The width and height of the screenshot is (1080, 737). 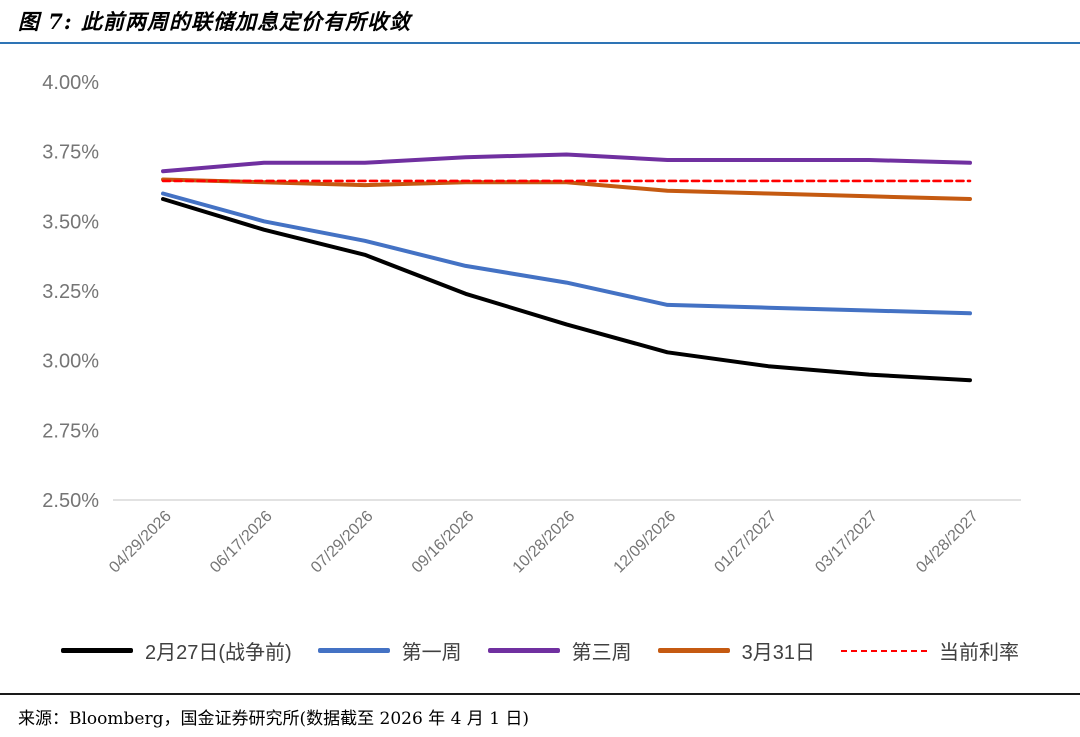 I want to click on figure-title: 图 7: 此前两周的联储加息定价有所收敛, so click(x=214, y=21).